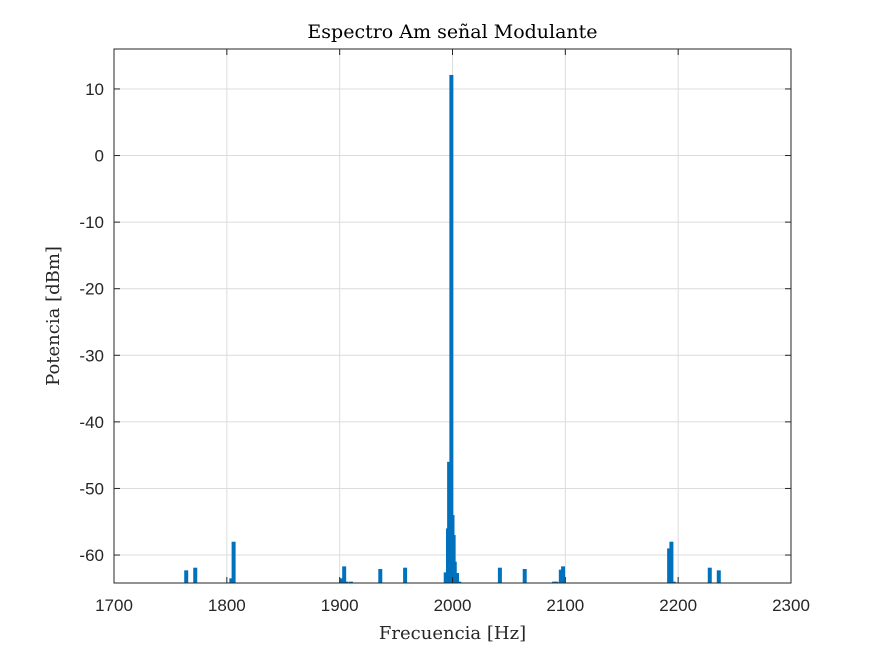  I want to click on y-tick-labels: 10 0 -10 -20 -30 -40 -50 -60, so click(91, 322).